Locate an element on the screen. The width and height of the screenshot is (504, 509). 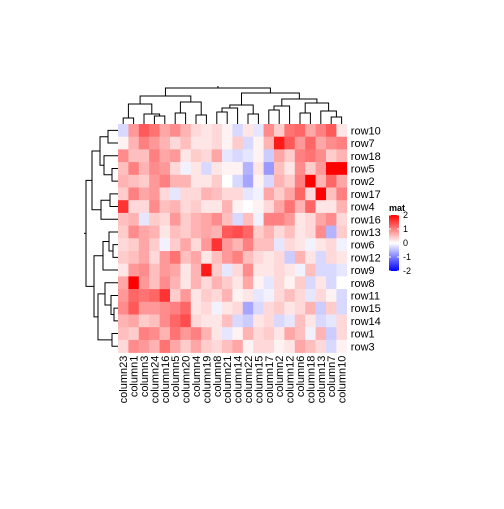
legend-tick-label: -1 is located at coordinates (407, 257).